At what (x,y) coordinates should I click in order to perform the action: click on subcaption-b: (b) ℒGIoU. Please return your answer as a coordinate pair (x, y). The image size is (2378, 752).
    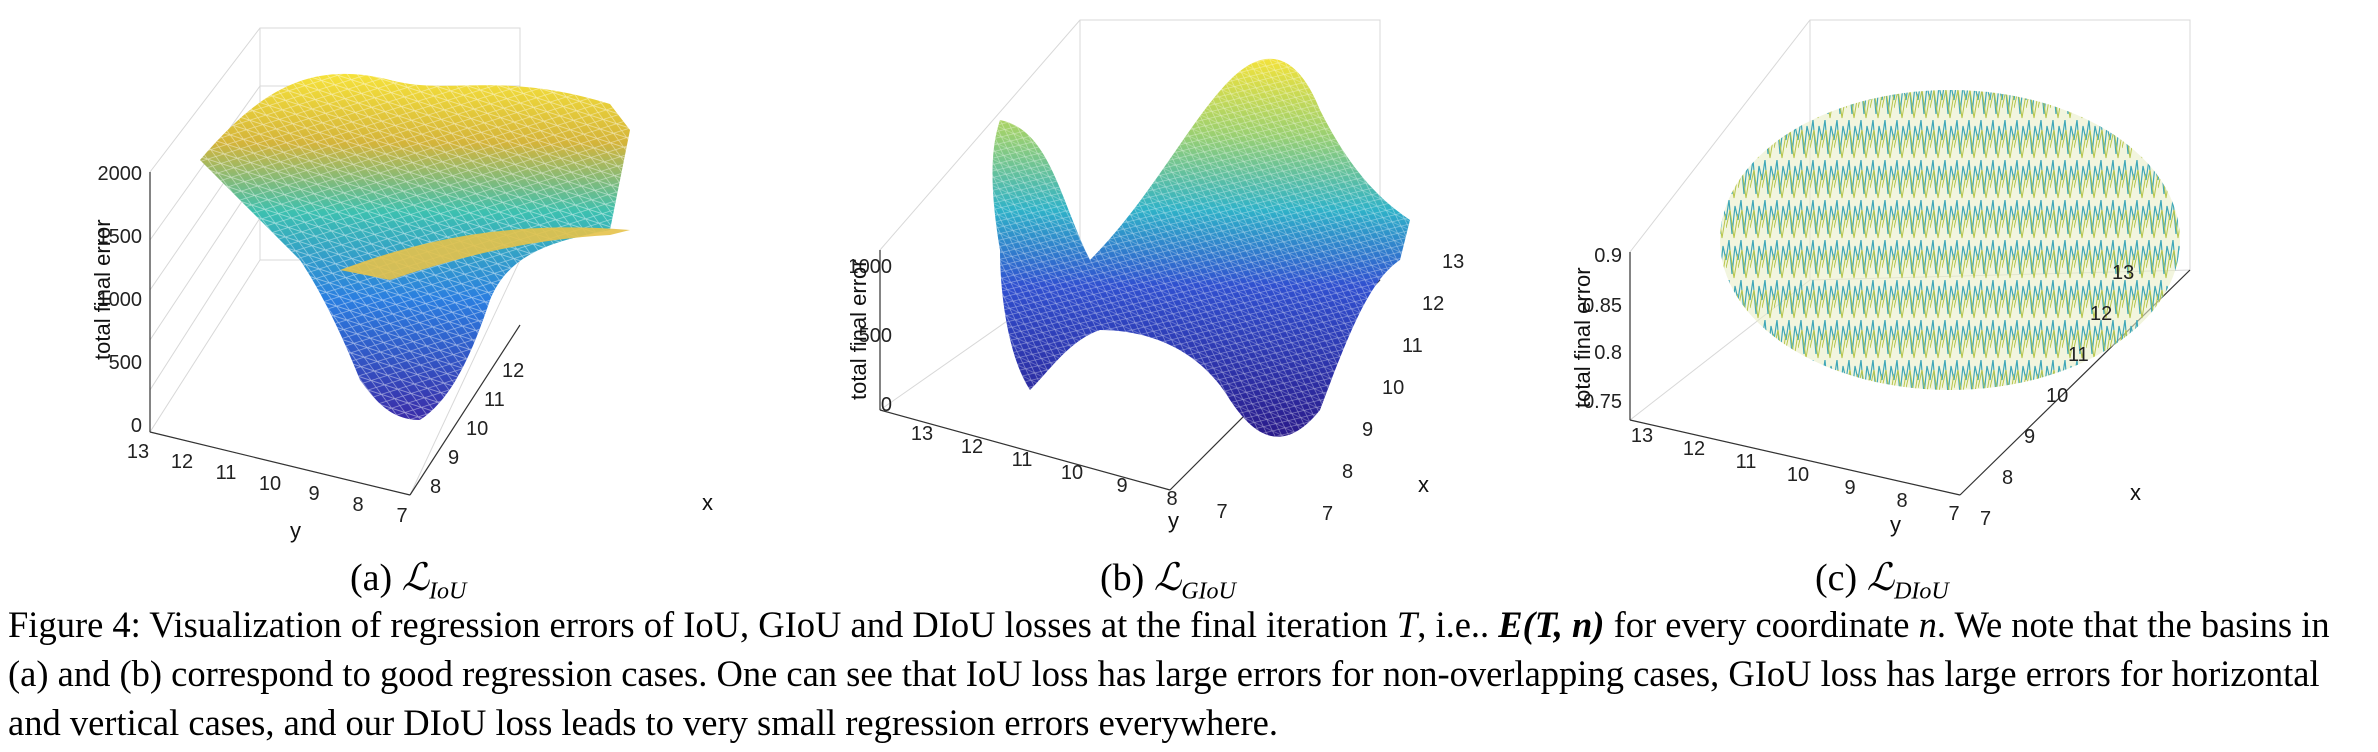
    Looking at the image, I should click on (1168, 580).